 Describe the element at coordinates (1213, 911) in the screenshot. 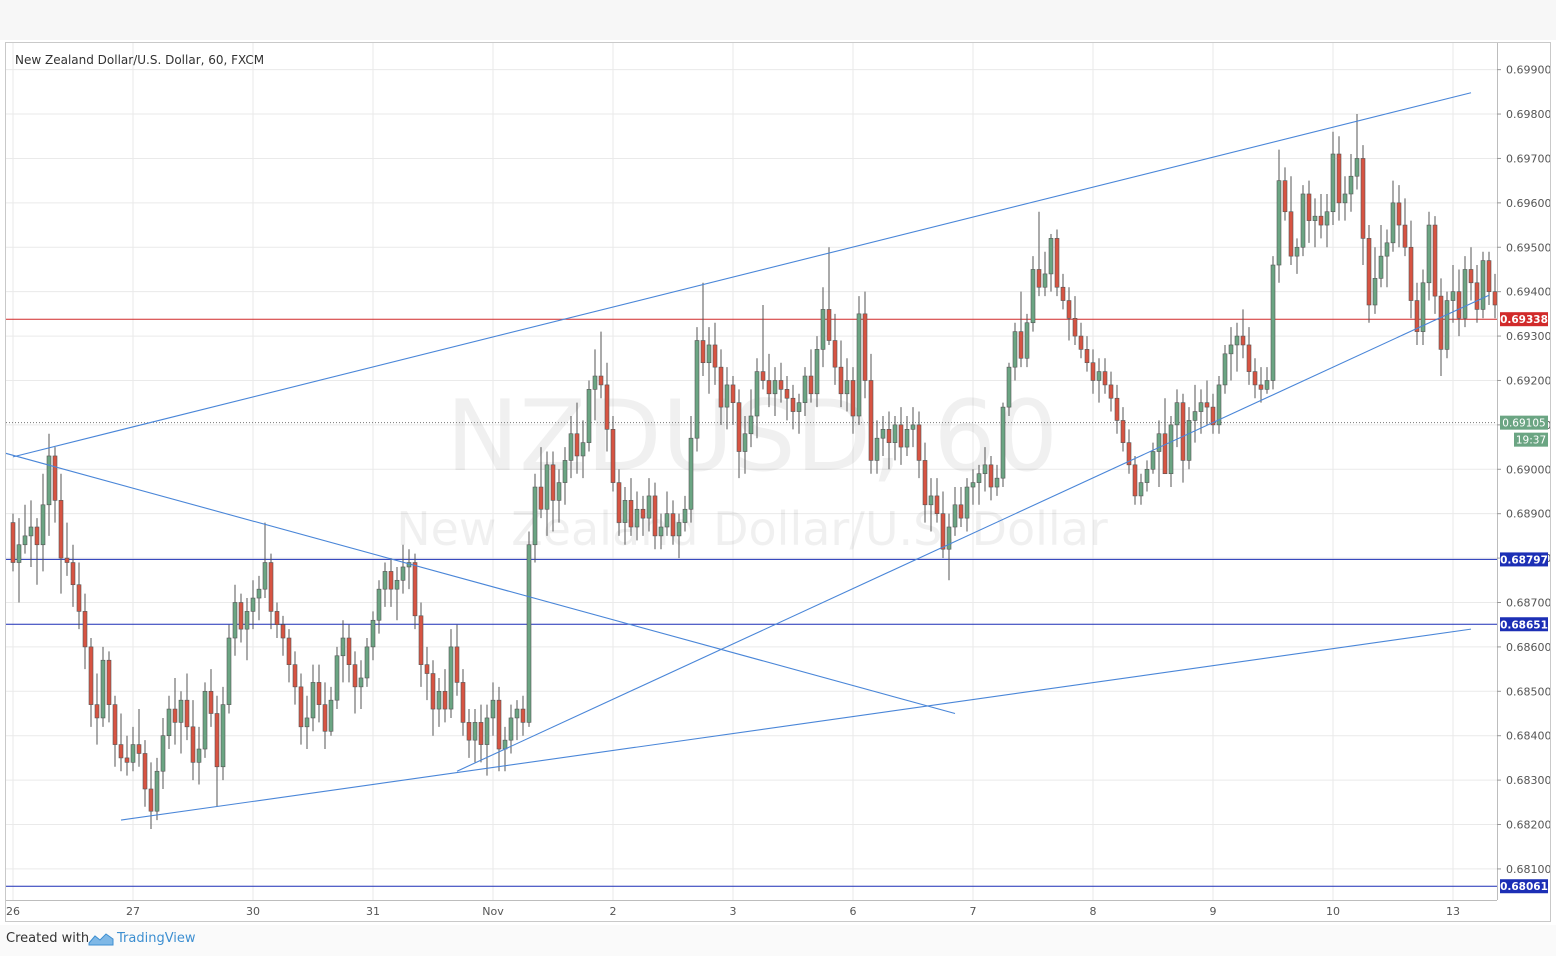

I see `x-tick-label: 9` at that location.